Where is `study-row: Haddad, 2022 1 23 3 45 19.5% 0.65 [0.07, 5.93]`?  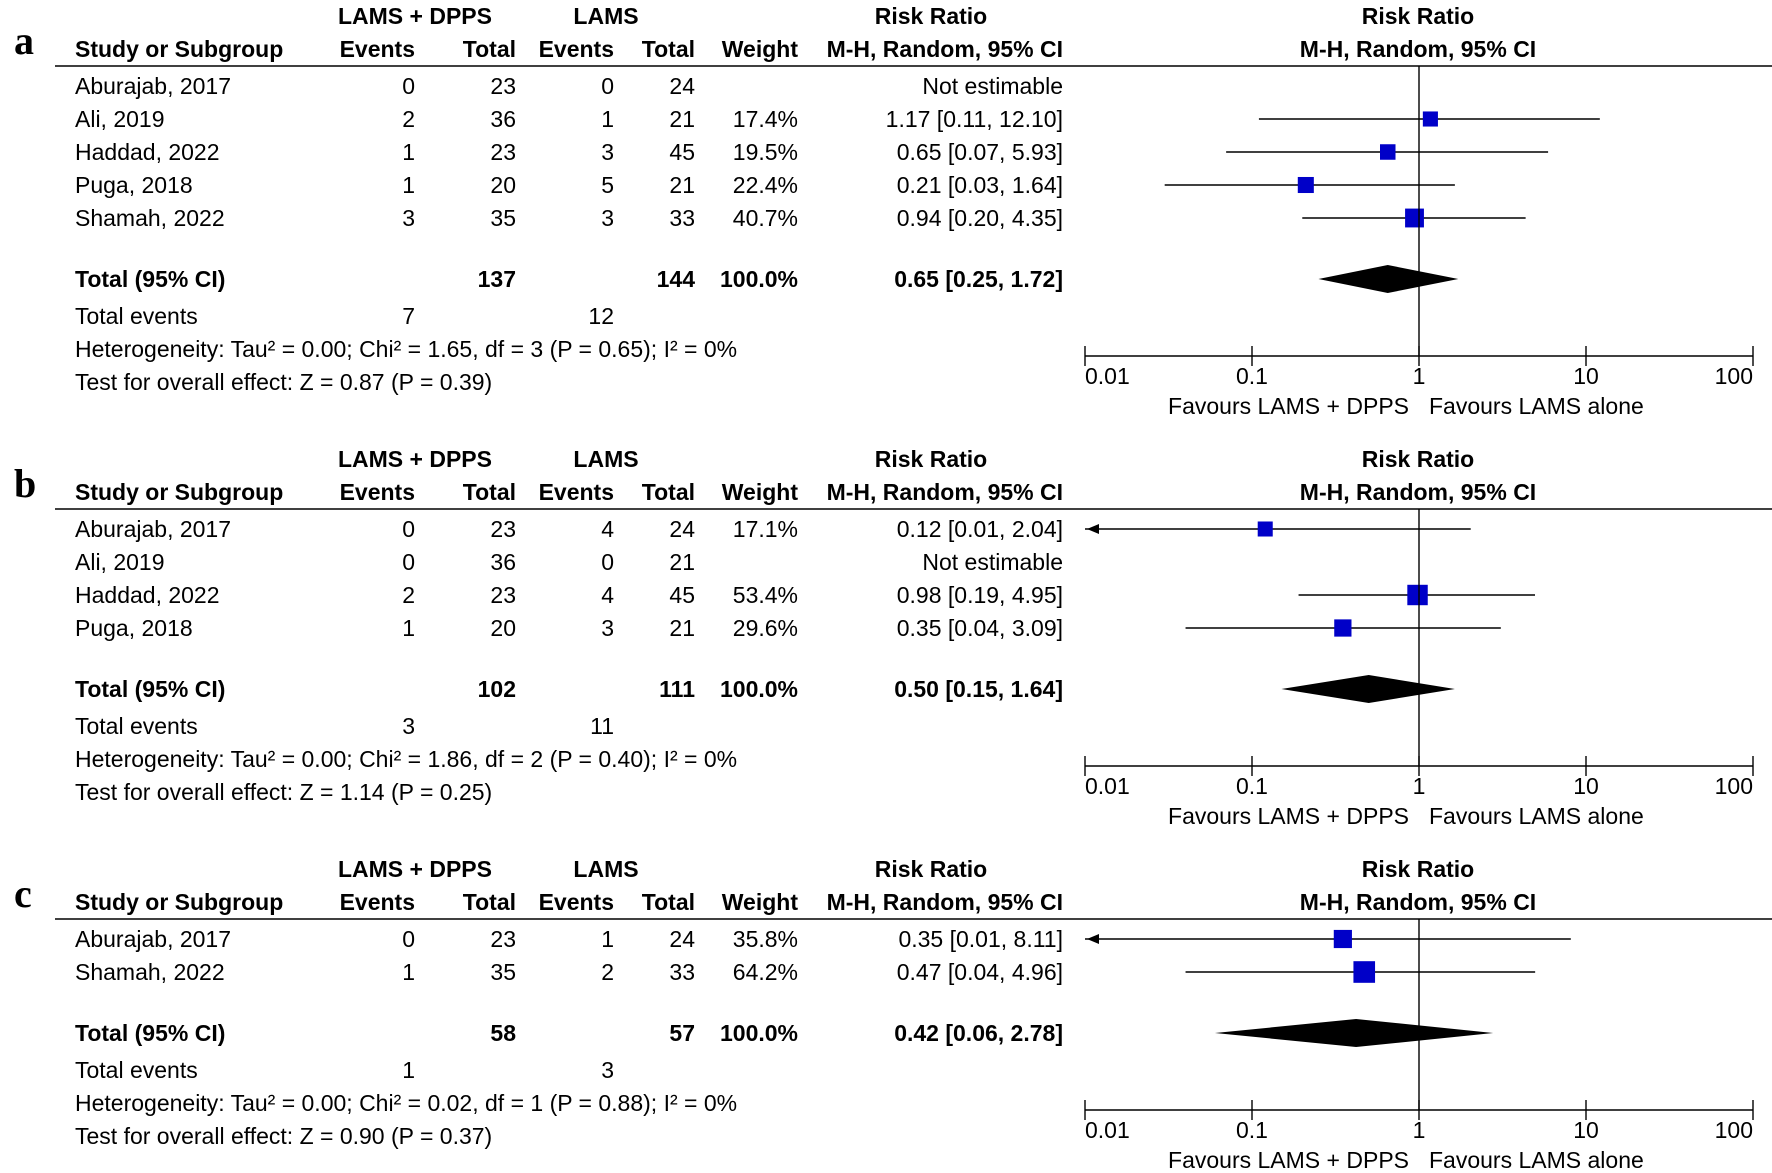 study-row: Haddad, 2022 1 23 3 45 19.5% 0.65 [0.07, 5.93] is located at coordinates (812, 152).